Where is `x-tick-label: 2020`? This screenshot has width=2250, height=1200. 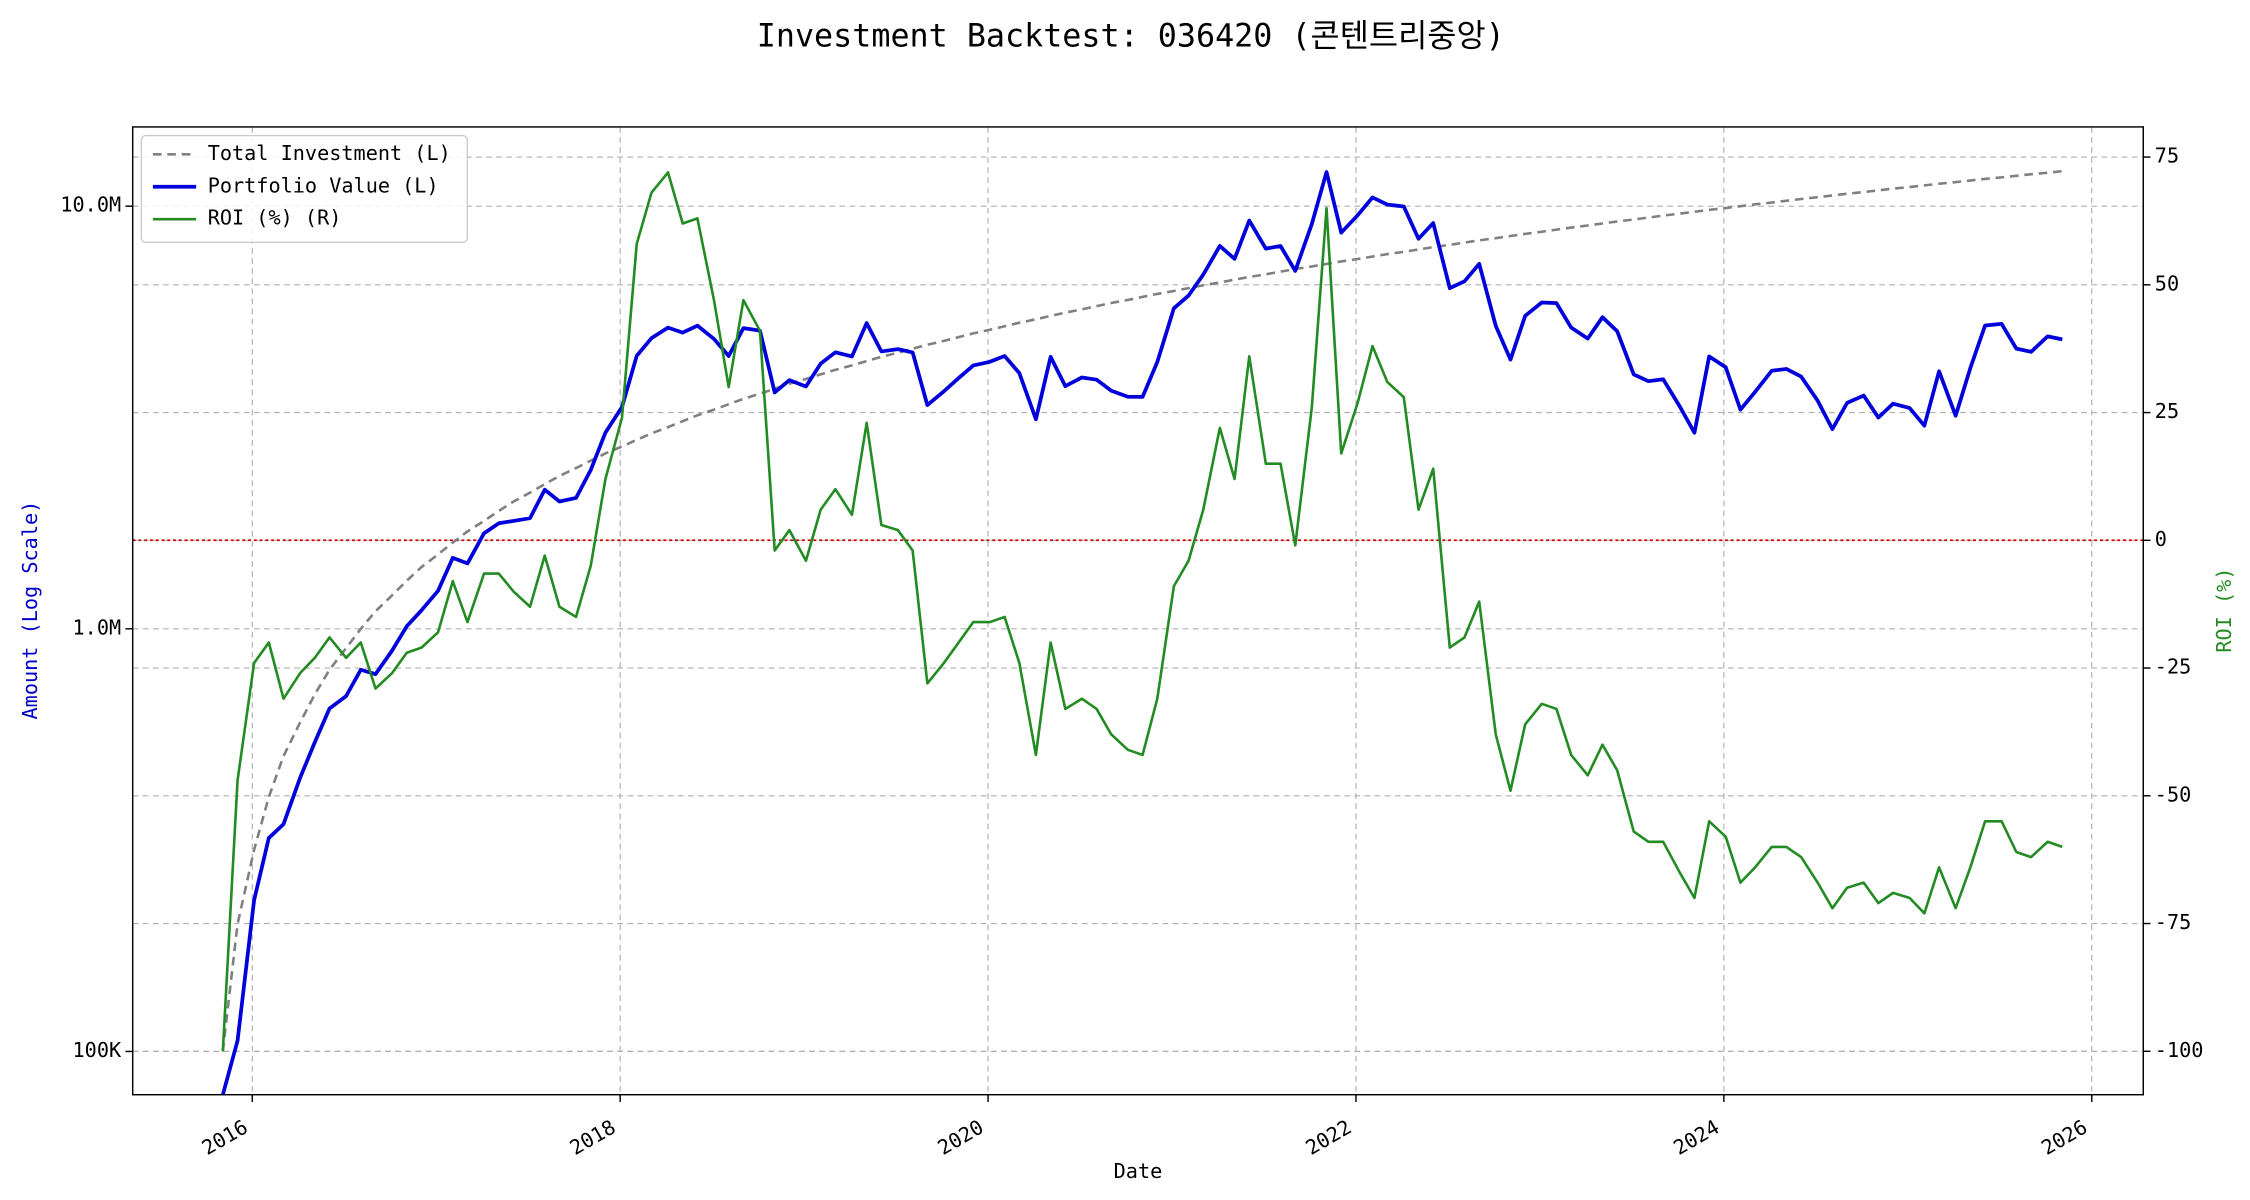 x-tick-label: 2020 is located at coordinates (960, 1137).